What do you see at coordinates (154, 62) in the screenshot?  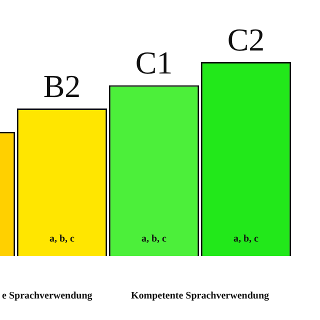 I see `x-tick-label: C1` at bounding box center [154, 62].